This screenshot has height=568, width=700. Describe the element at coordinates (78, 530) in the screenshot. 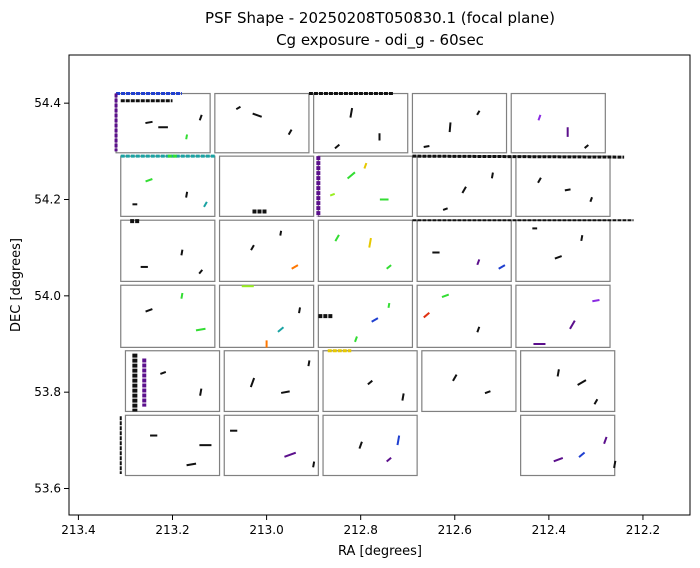

I see `x-tick-label: 213.4` at that location.